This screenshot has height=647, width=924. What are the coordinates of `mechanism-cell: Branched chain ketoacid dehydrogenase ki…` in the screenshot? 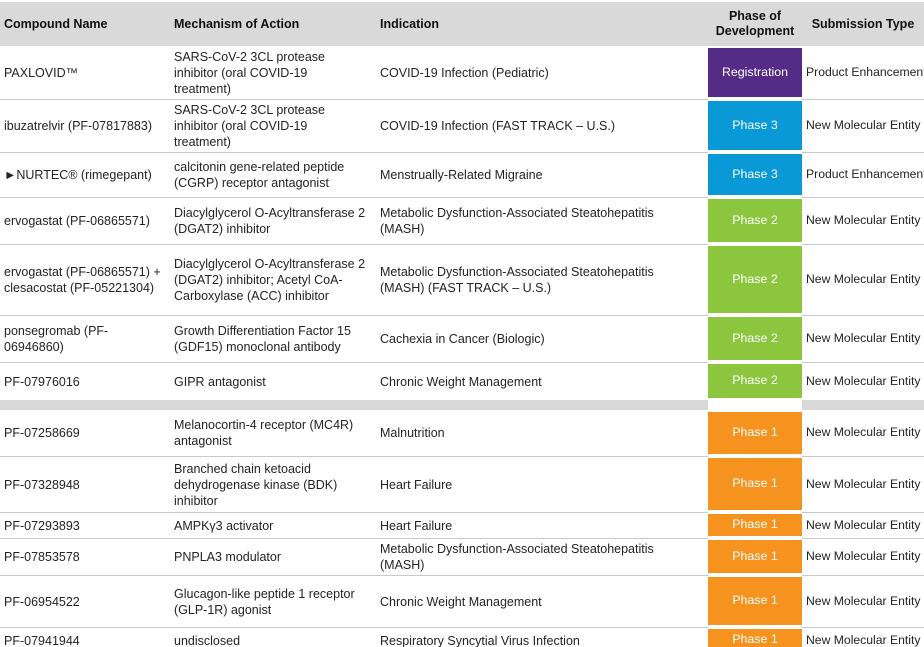 It's located at (273, 484).